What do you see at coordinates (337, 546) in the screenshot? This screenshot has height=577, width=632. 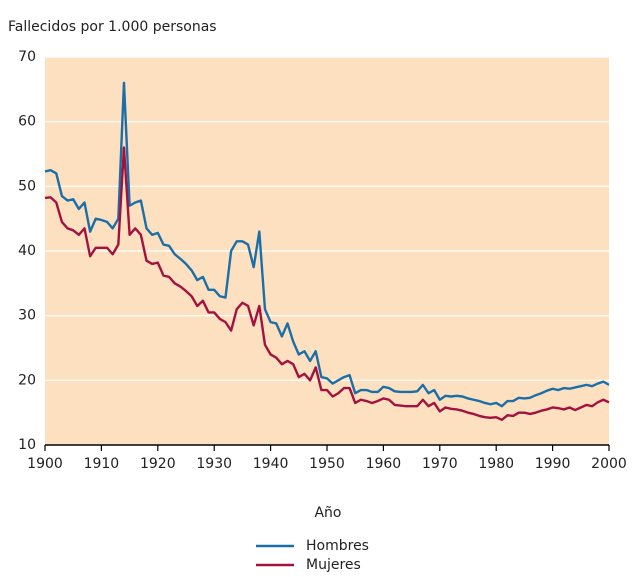 I see `legend-label: Hombres` at bounding box center [337, 546].